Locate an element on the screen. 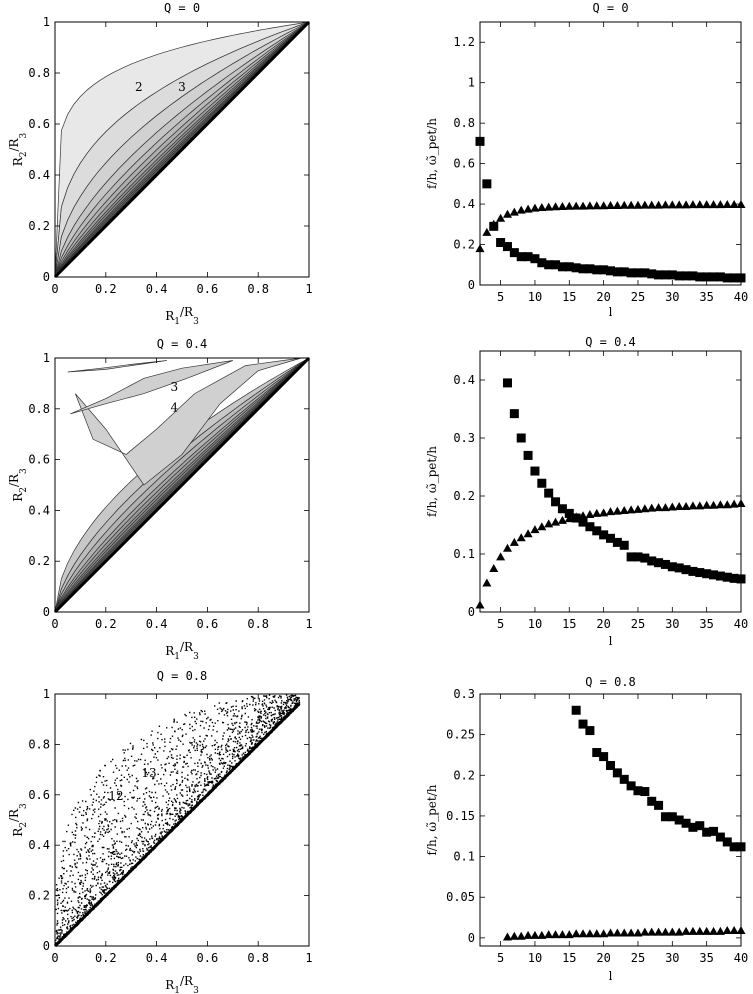 Image resolution: width=753 pixels, height=994 pixels. region-label: 3 is located at coordinates (175, 387).